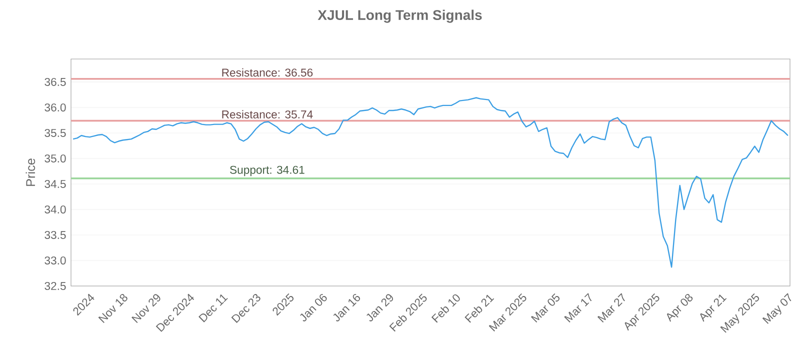 The image size is (800, 350). What do you see at coordinates (777, 308) in the screenshot?
I see `x-tick-label: May 07` at bounding box center [777, 308].